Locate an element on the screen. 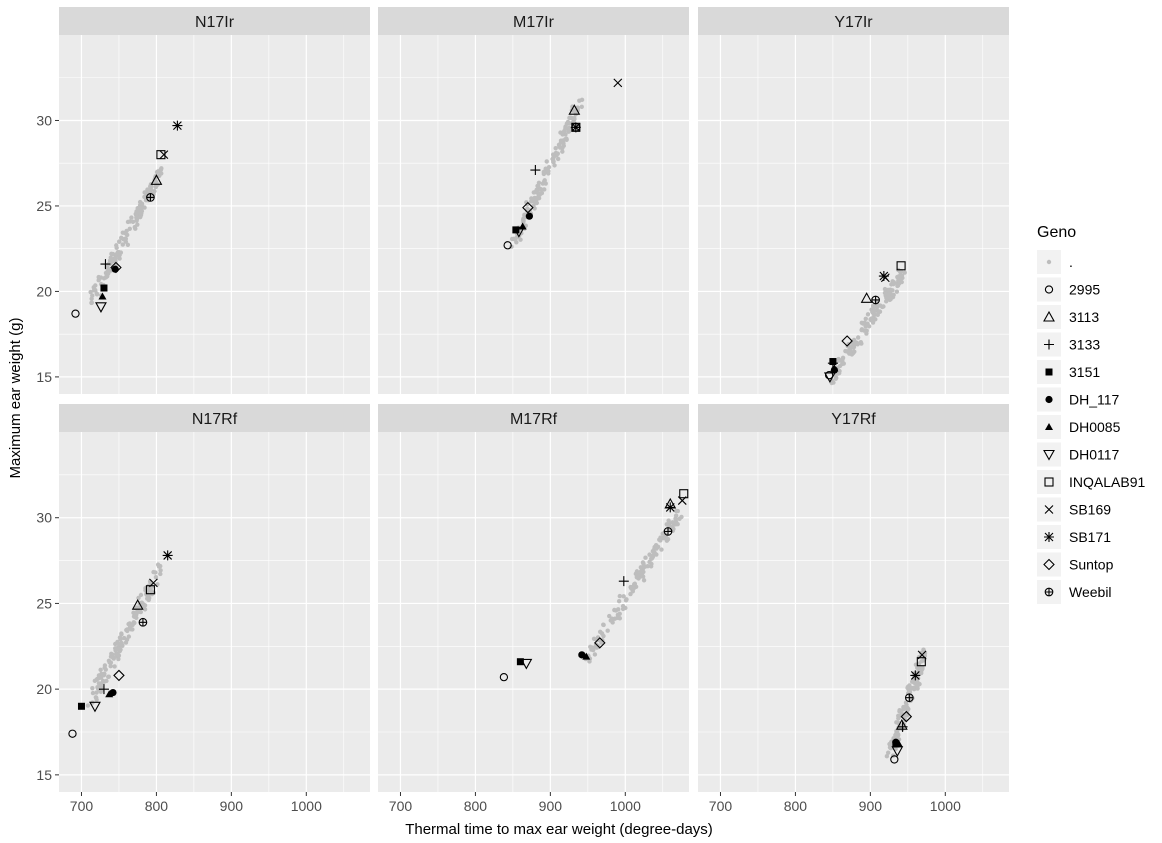 Image resolution: width=1162 pixels, height=843 pixels. legend-label: SB171 is located at coordinates (1090, 537).